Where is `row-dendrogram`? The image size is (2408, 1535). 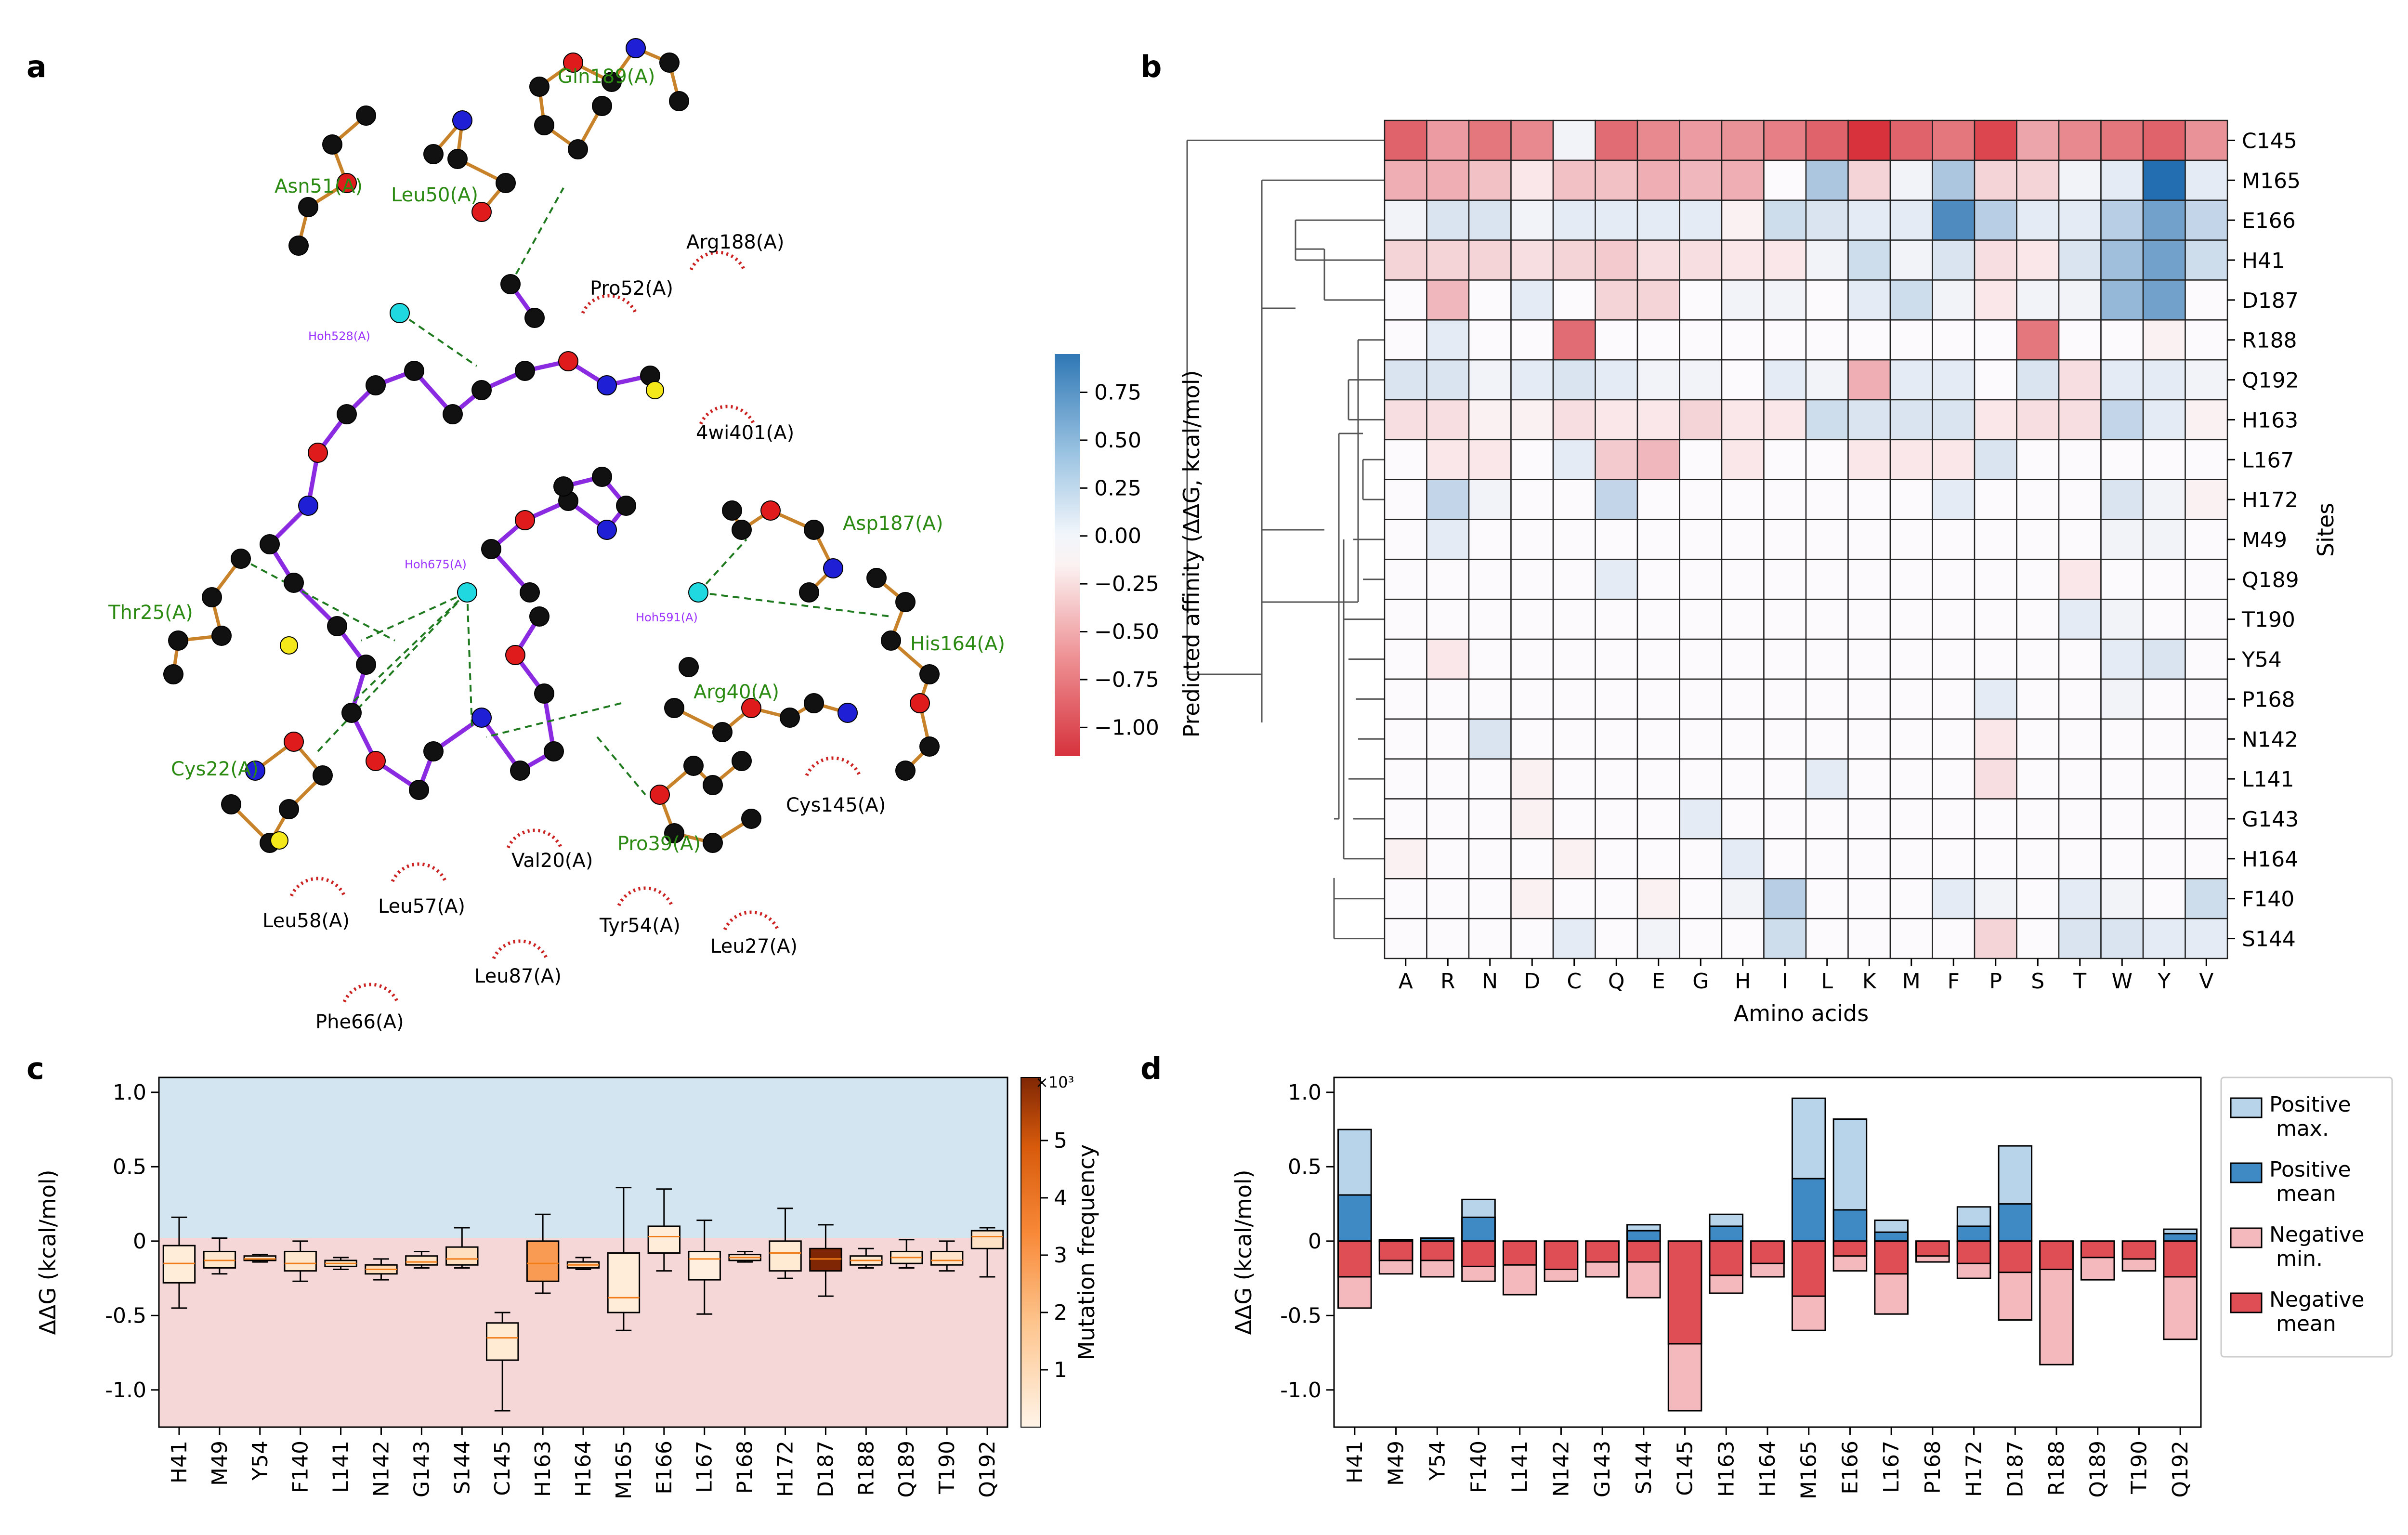
row-dendrogram is located at coordinates (1285, 539).